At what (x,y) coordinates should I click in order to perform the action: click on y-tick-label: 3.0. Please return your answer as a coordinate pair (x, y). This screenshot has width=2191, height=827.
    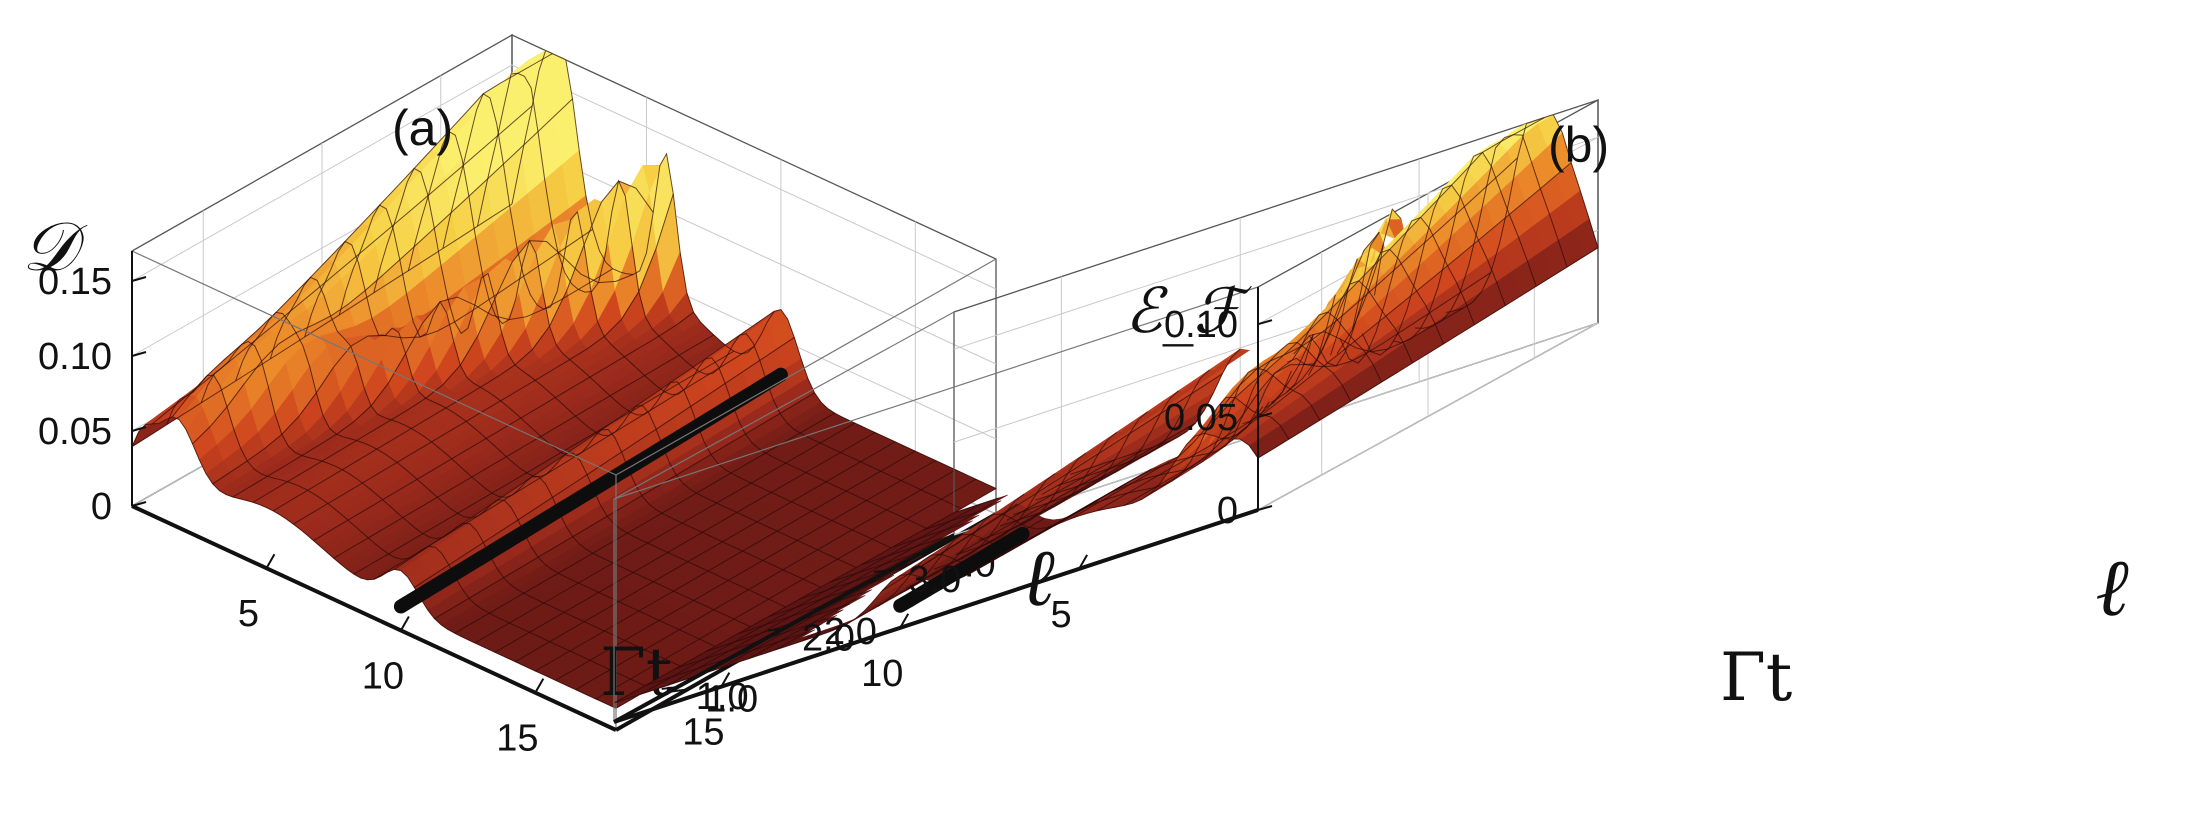
    Looking at the image, I should click on (934, 580).